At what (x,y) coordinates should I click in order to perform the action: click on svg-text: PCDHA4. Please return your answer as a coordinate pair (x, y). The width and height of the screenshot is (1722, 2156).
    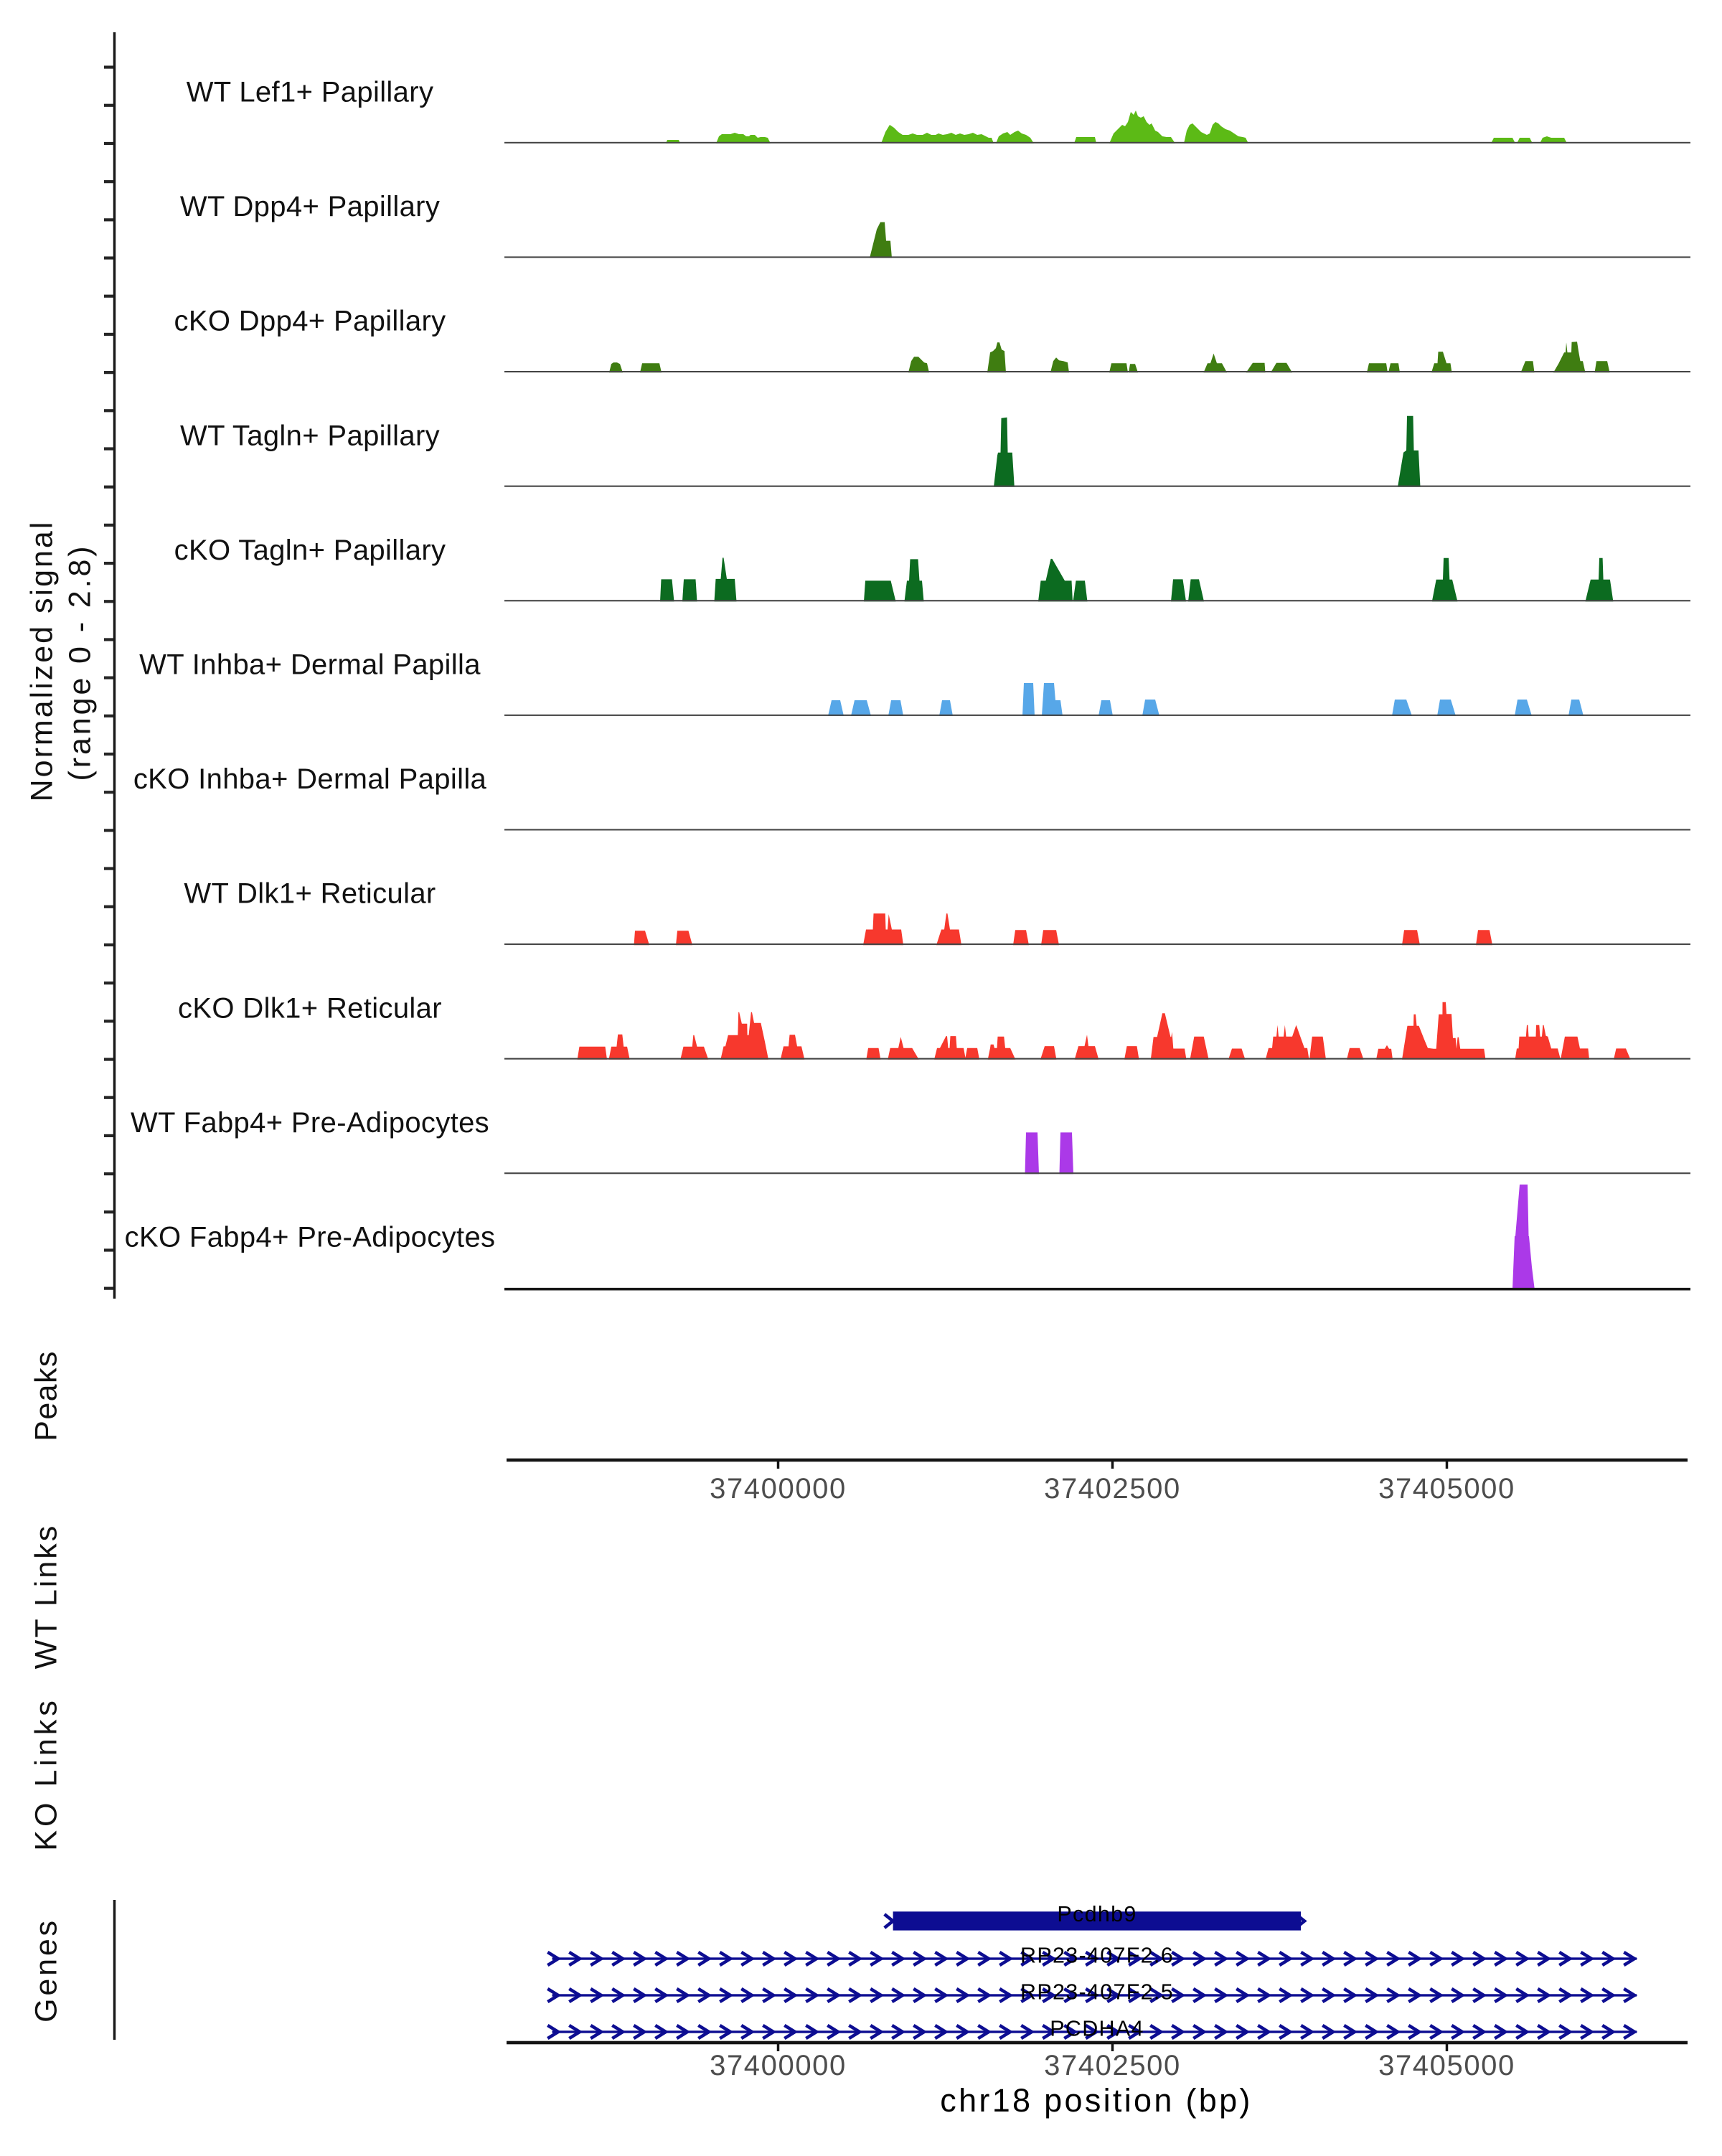
    Looking at the image, I should click on (1097, 2029).